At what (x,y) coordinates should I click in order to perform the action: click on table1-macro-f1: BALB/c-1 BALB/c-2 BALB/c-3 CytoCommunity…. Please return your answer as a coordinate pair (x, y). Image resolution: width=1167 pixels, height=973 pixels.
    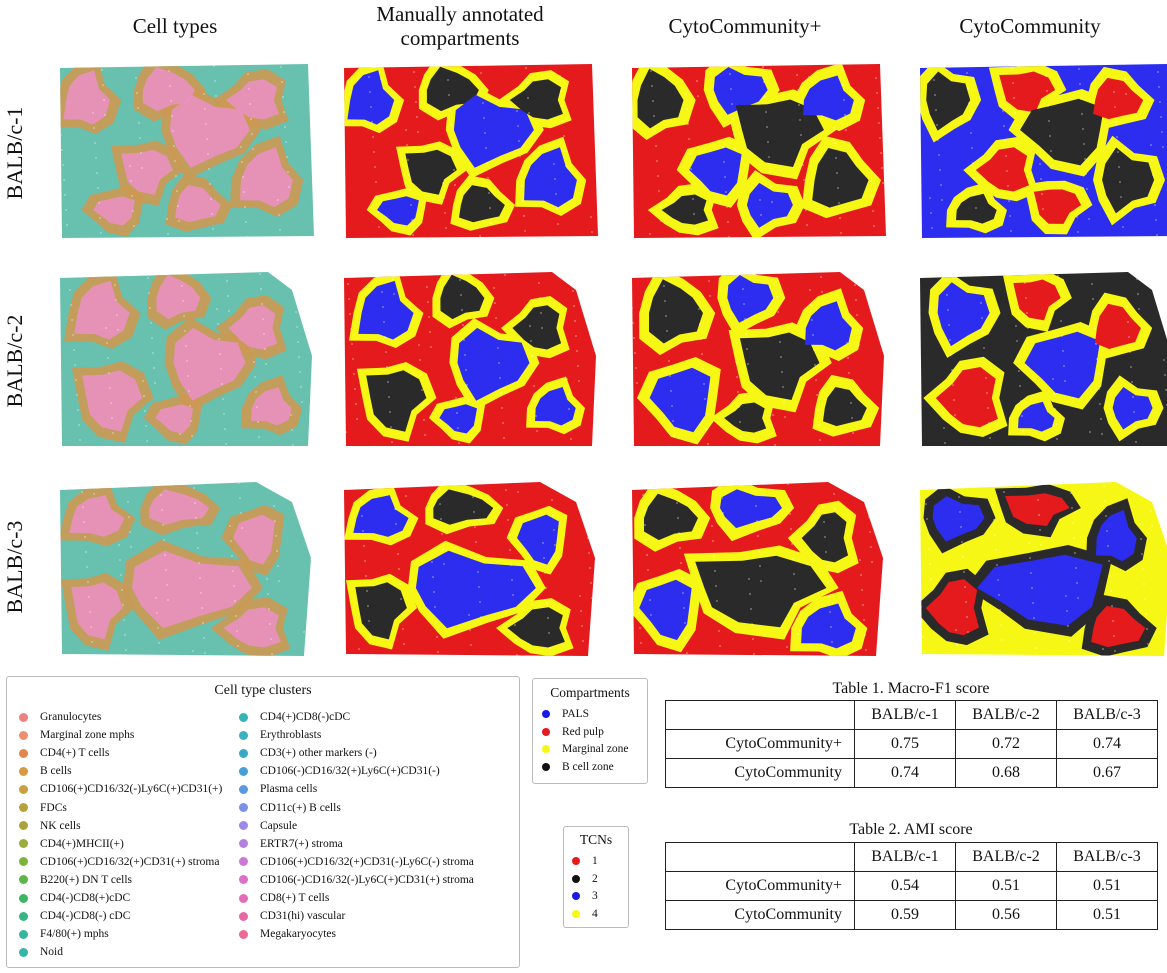
    Looking at the image, I should click on (911, 744).